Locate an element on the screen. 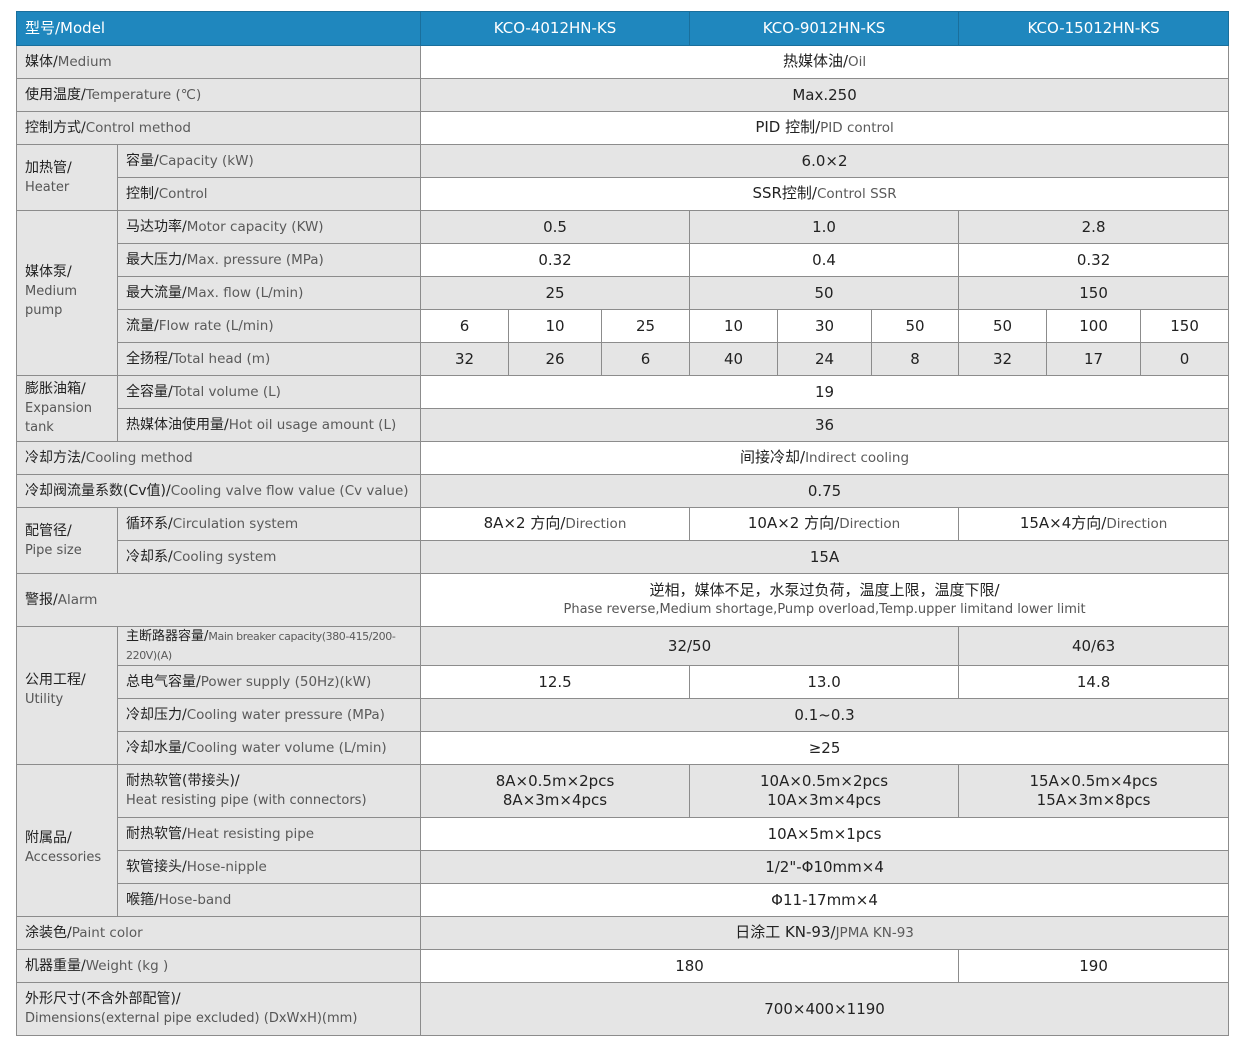 The height and width of the screenshot is (1061, 1241). row-label: 冷却方法/Cooling method is located at coordinates (218, 458).